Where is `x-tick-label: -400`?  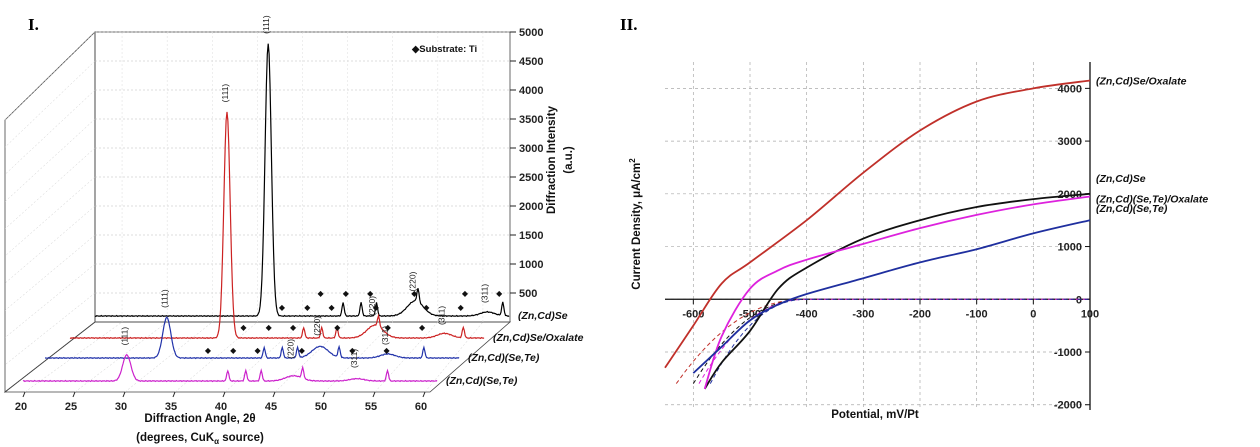
x-tick-label: -400 is located at coordinates (807, 314).